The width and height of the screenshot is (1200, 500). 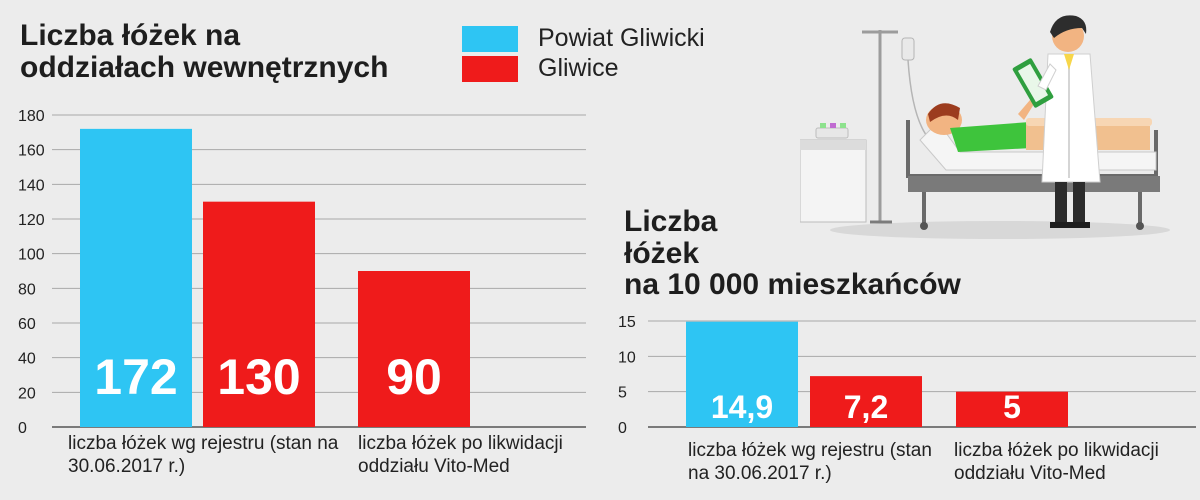 What do you see at coordinates (31, 185) in the screenshot?
I see `y-tick-label: 140` at bounding box center [31, 185].